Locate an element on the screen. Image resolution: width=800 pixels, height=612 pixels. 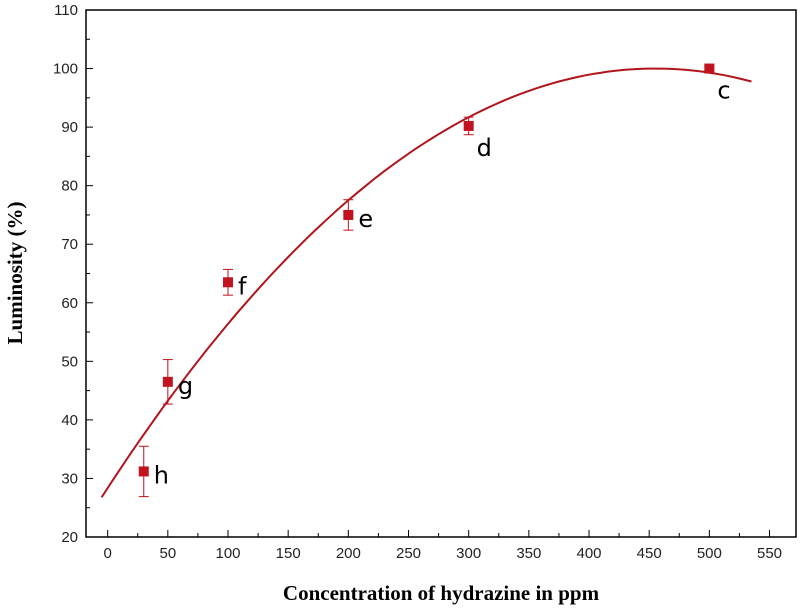
y-tick-label: 100 is located at coordinates (65, 69).